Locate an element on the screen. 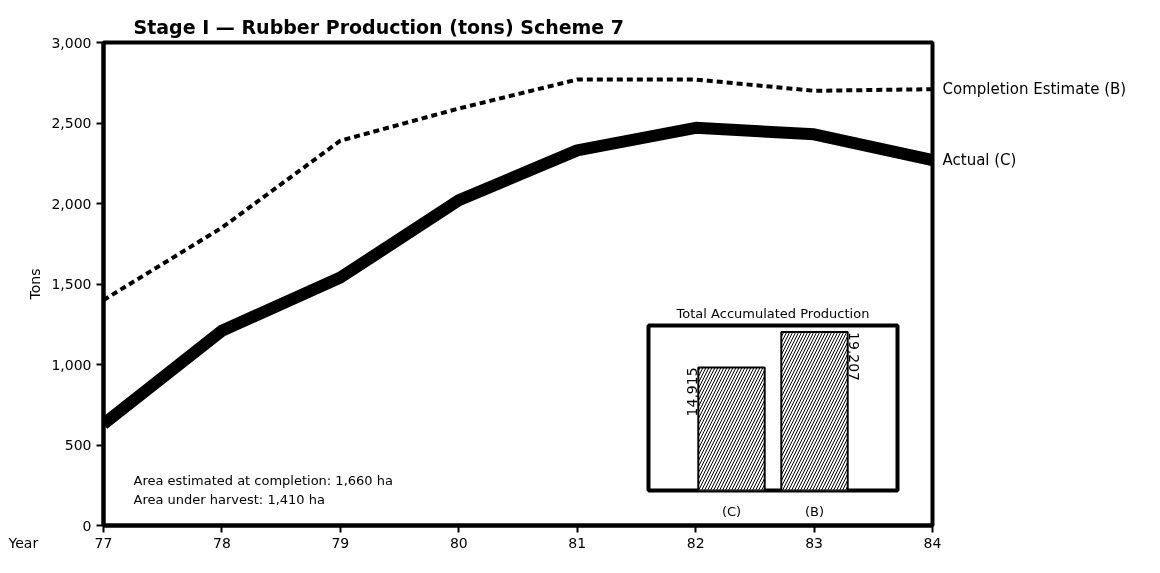 The image size is (1160, 573). y-tick-label: 1,500 is located at coordinates (71, 284).